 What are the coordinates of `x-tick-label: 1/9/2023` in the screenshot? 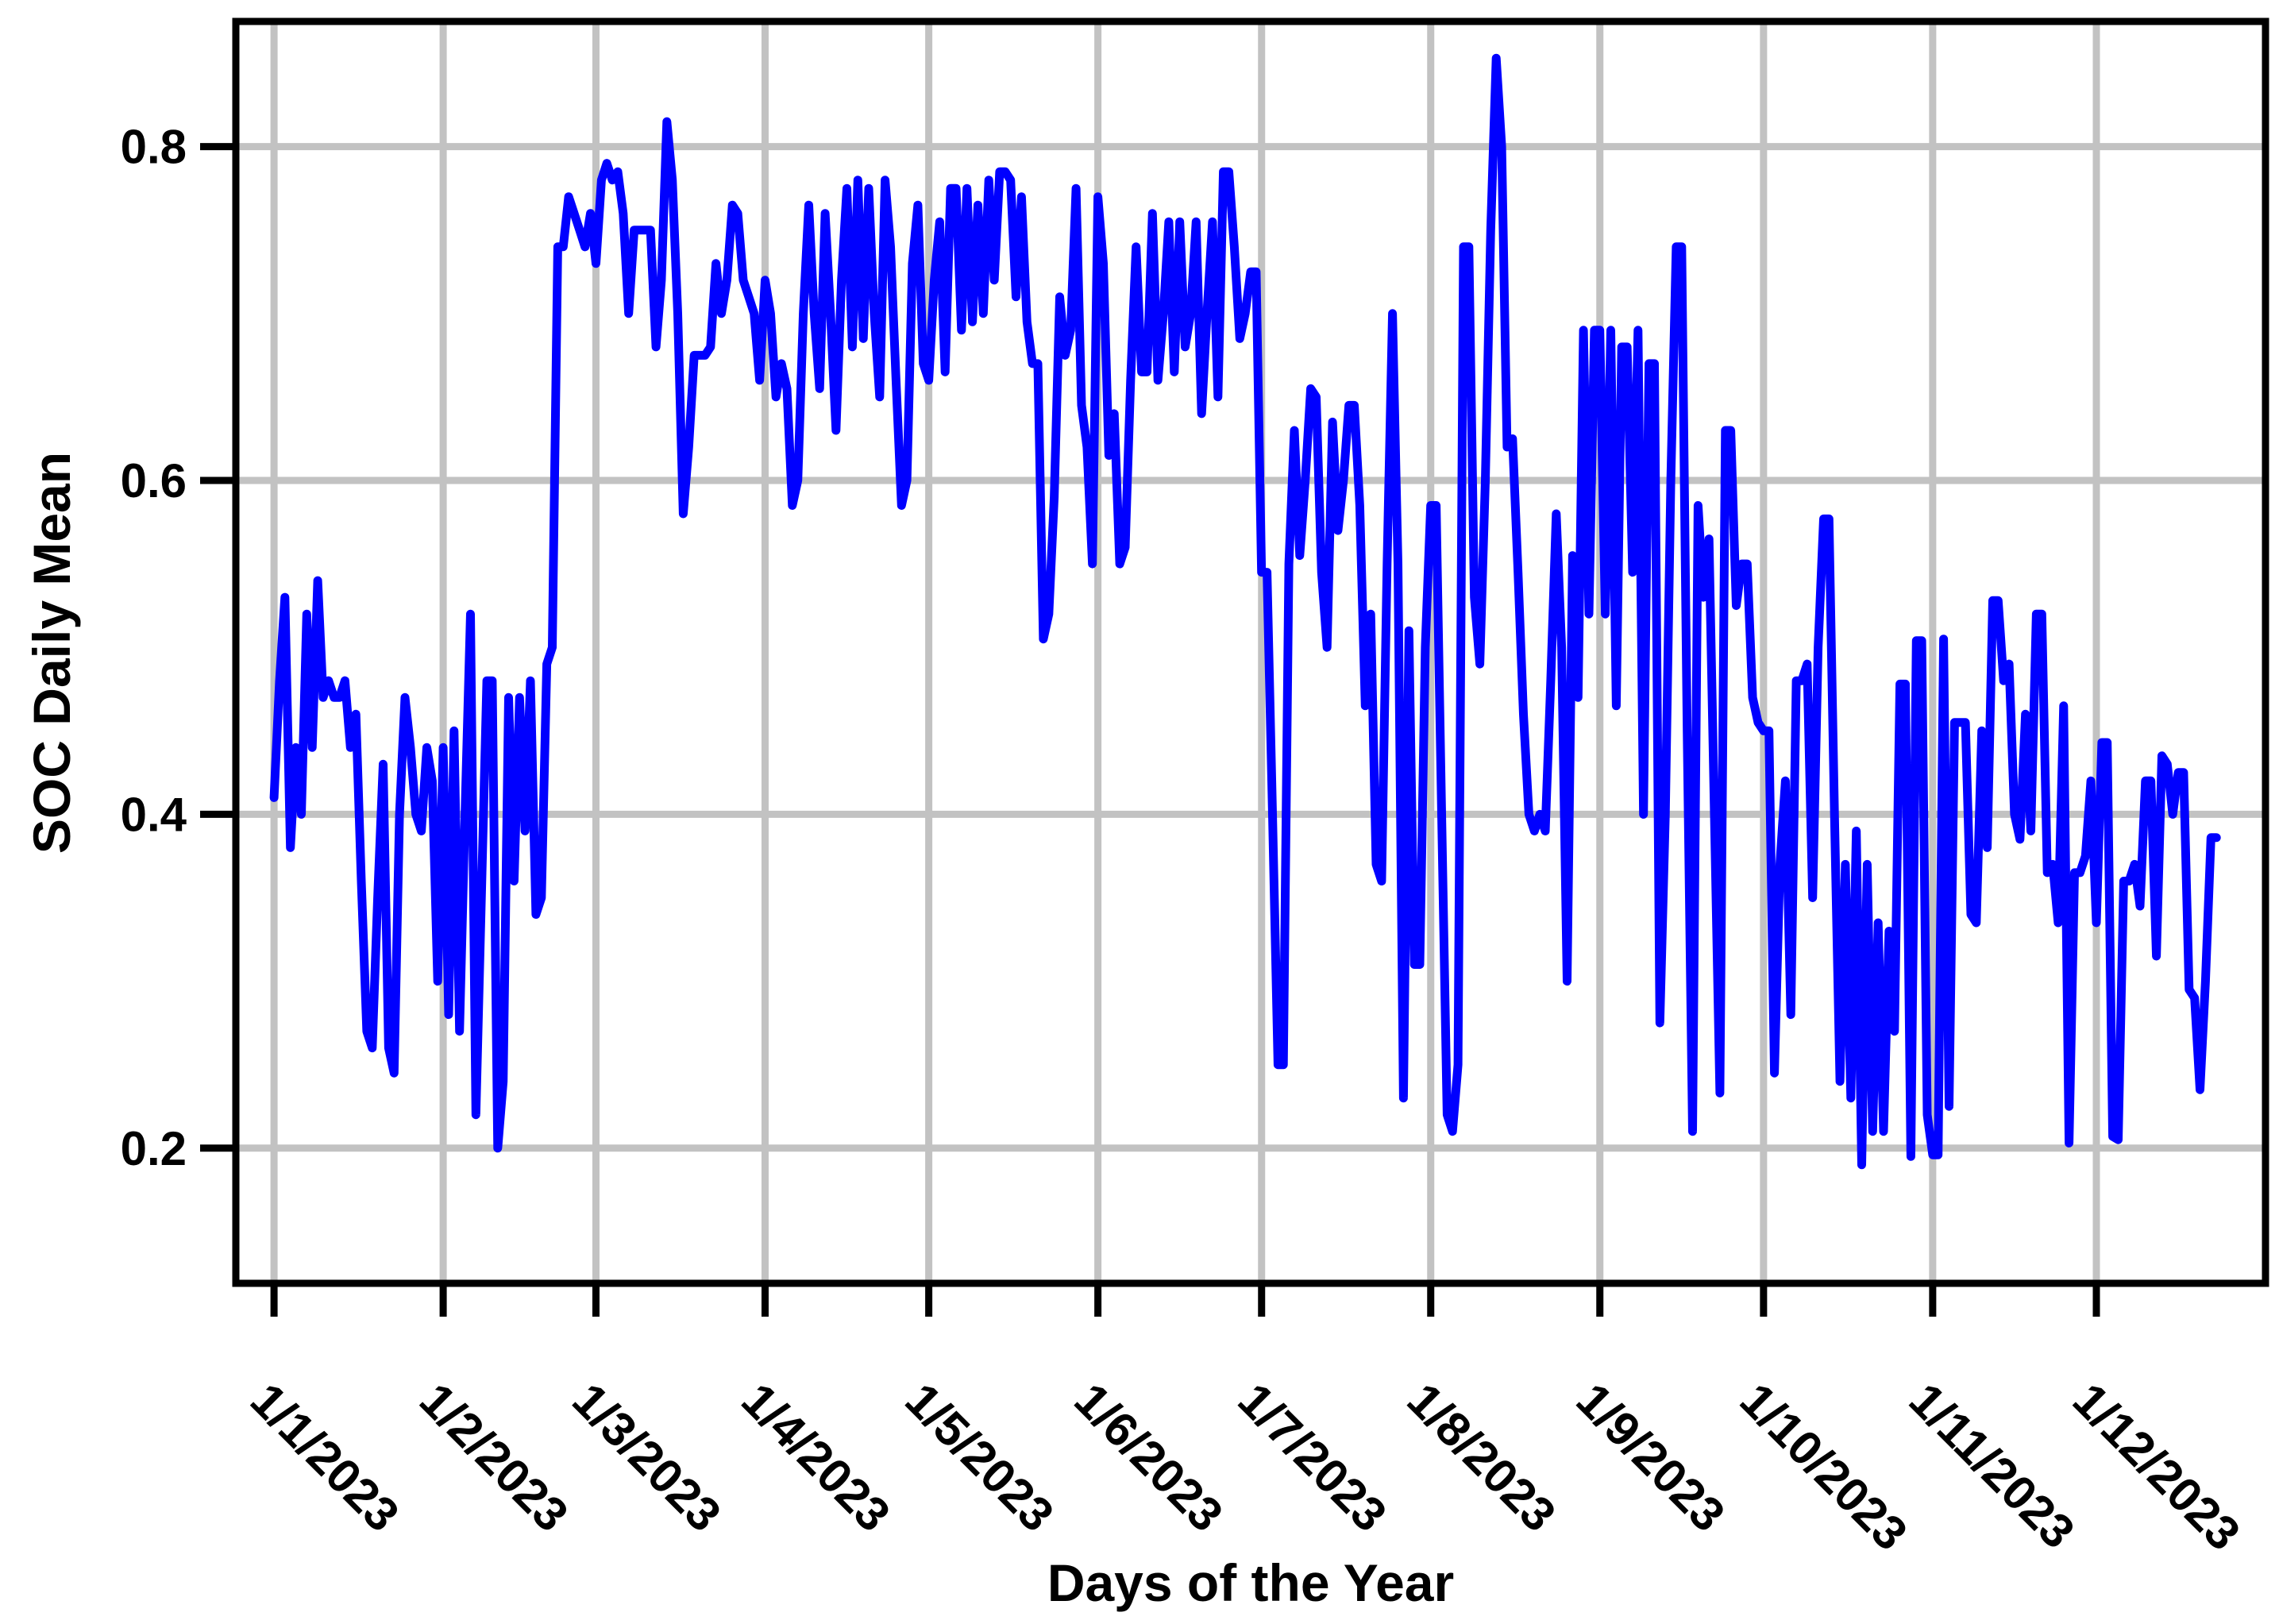 It's located at (1651, 1457).